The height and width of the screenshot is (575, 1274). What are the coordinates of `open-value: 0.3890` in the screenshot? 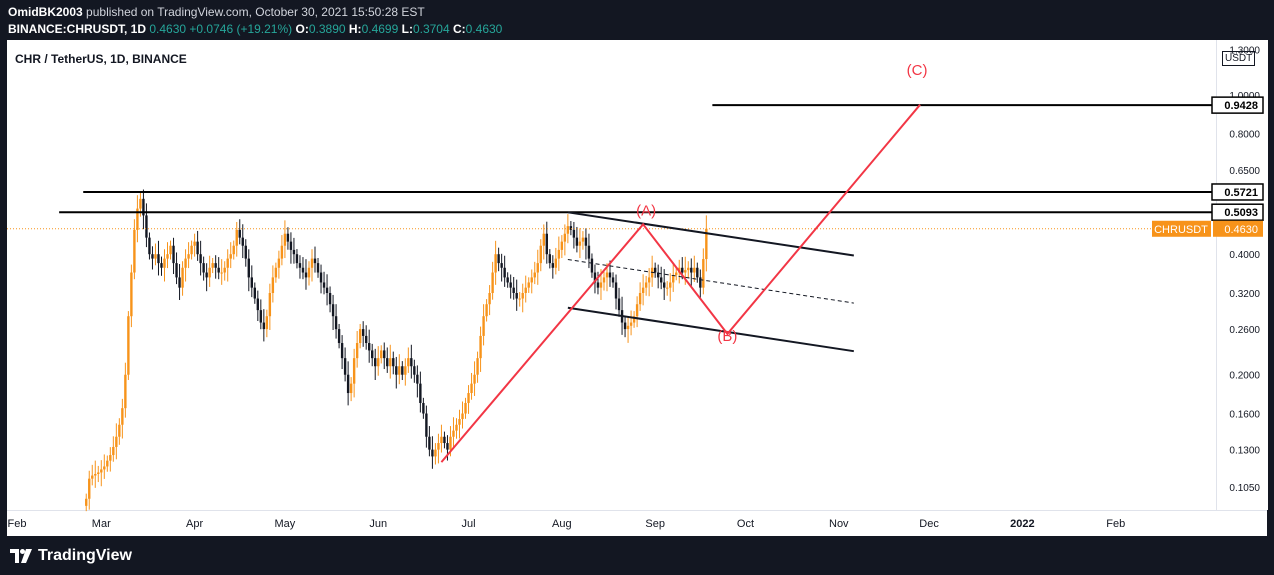 It's located at (327, 29).